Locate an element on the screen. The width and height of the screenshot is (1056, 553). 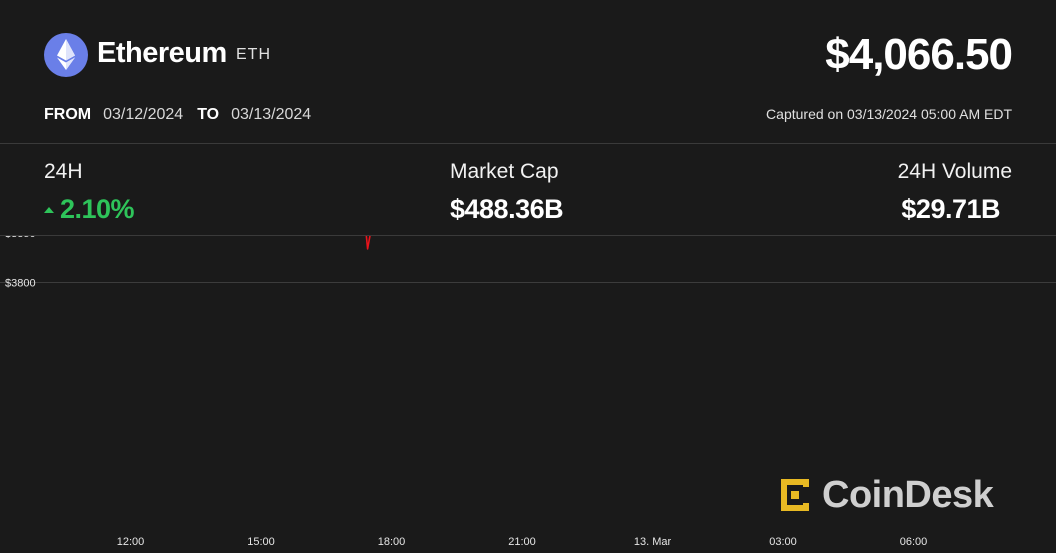
x-tick-label: 06:00 is located at coordinates (914, 542).